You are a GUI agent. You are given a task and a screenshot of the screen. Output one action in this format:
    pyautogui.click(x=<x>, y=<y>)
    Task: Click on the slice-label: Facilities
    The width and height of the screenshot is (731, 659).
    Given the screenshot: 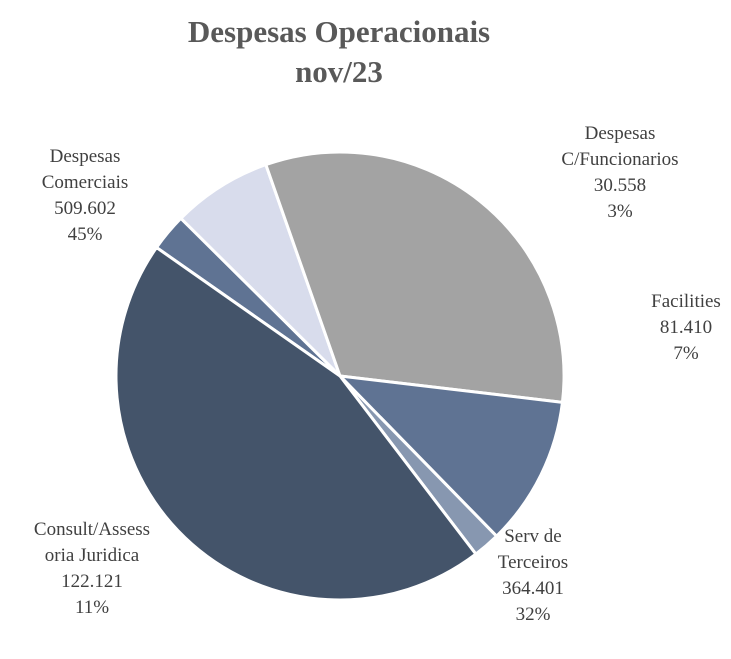 What is the action you would take?
    pyautogui.click(x=686, y=301)
    